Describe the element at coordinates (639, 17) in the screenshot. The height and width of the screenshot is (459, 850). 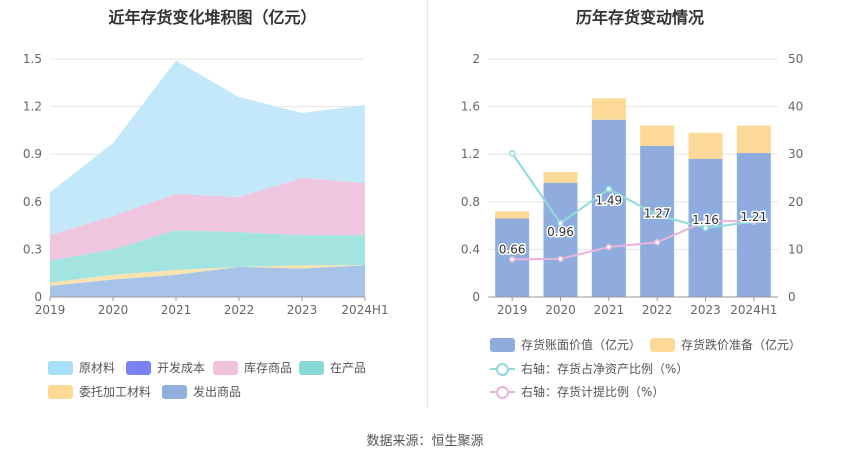
I see `right-chart-title: 历年存货变动情况` at that location.